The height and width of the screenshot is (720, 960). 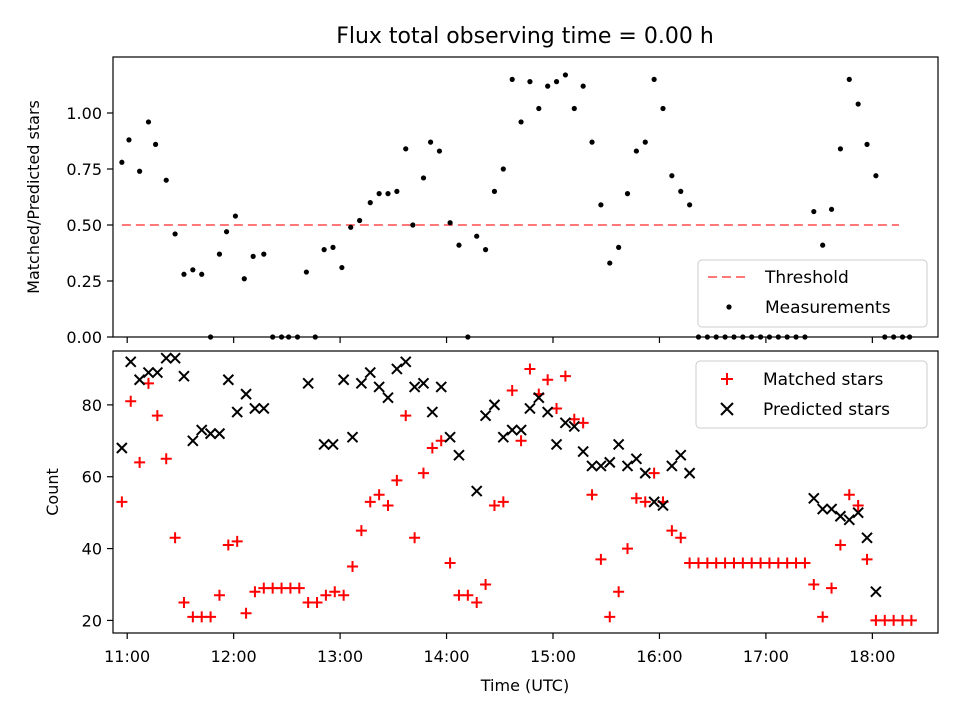 What do you see at coordinates (659, 656) in the screenshot?
I see `x-tick-label: 16:00` at bounding box center [659, 656].